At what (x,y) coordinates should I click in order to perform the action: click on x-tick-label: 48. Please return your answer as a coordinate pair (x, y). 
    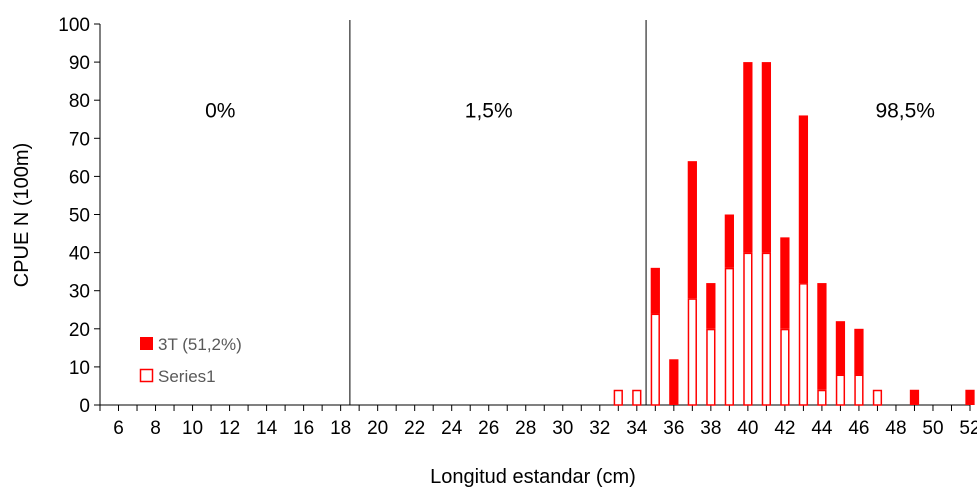
    Looking at the image, I should click on (895, 428).